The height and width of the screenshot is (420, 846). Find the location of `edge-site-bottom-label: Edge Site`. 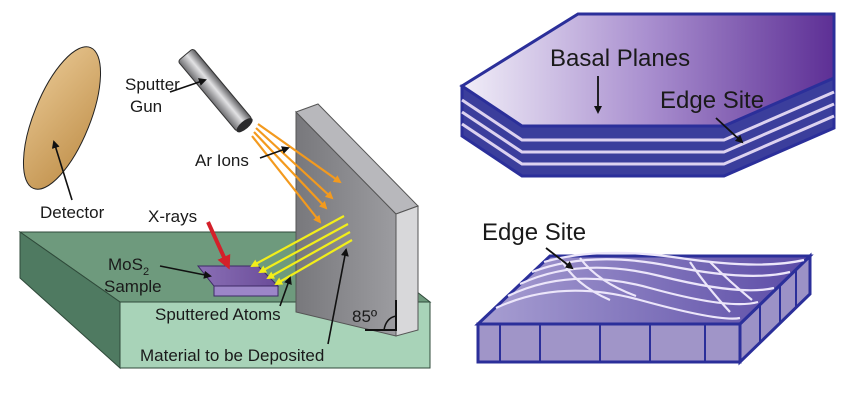

edge-site-bottom-label: Edge Site is located at coordinates (534, 232).